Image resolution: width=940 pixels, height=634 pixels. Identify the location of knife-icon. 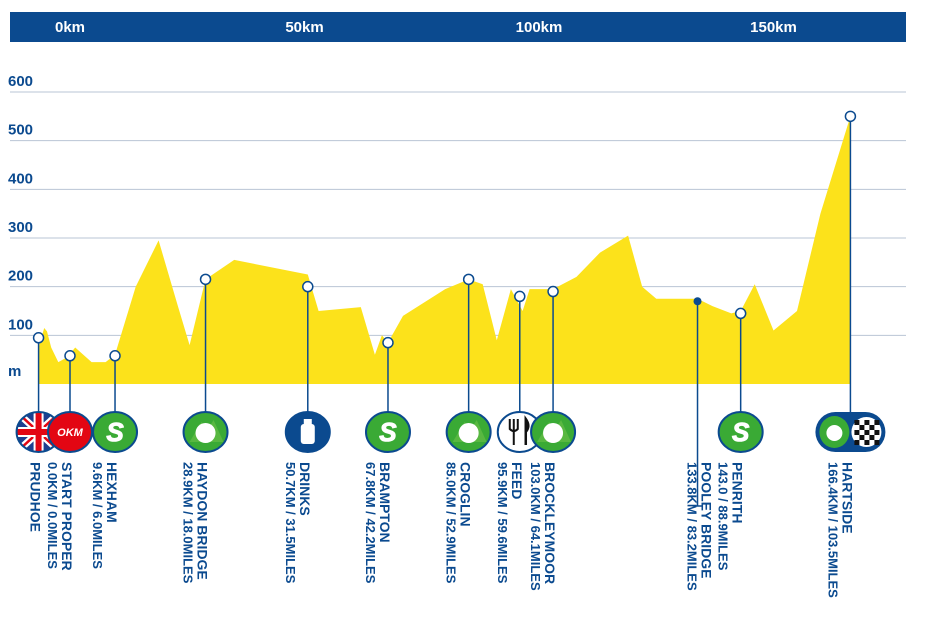
(527, 430).